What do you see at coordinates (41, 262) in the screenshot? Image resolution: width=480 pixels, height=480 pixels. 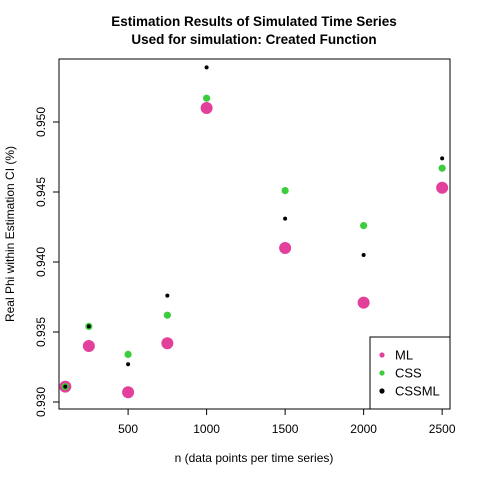 I see `y-tick-label: 0.940` at bounding box center [41, 262].